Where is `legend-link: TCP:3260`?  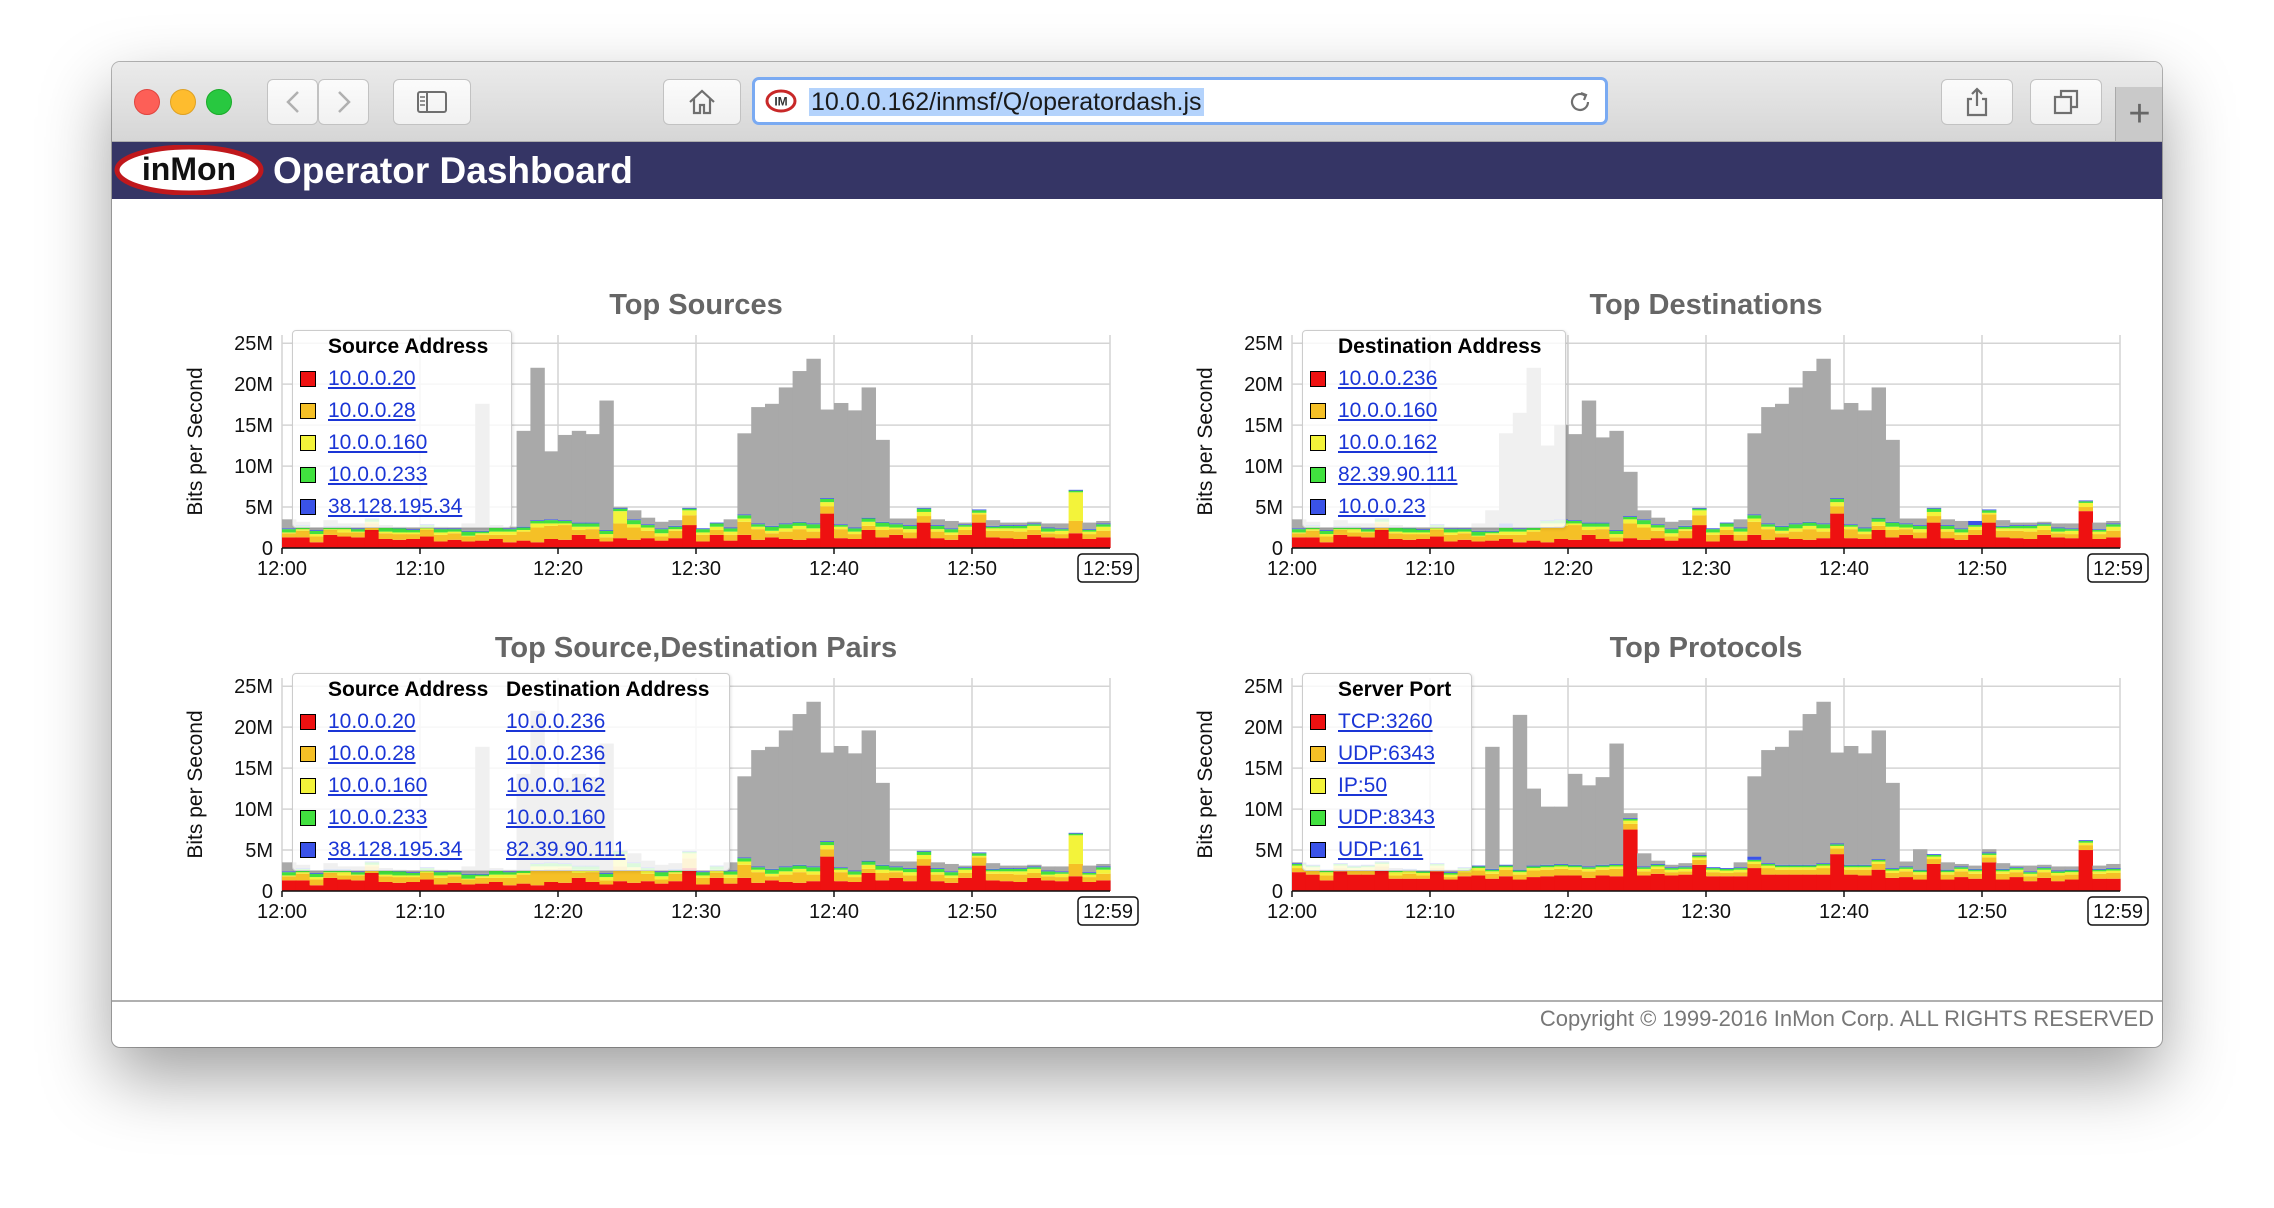
legend-link: TCP:3260 is located at coordinates (1385, 721).